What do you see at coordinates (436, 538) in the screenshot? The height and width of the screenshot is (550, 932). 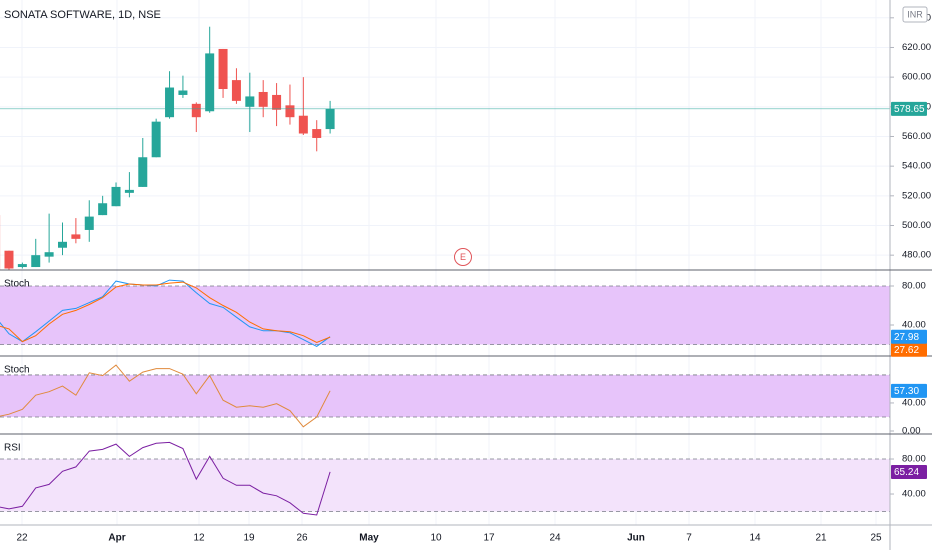 I see `x-tick-label: 10` at bounding box center [436, 538].